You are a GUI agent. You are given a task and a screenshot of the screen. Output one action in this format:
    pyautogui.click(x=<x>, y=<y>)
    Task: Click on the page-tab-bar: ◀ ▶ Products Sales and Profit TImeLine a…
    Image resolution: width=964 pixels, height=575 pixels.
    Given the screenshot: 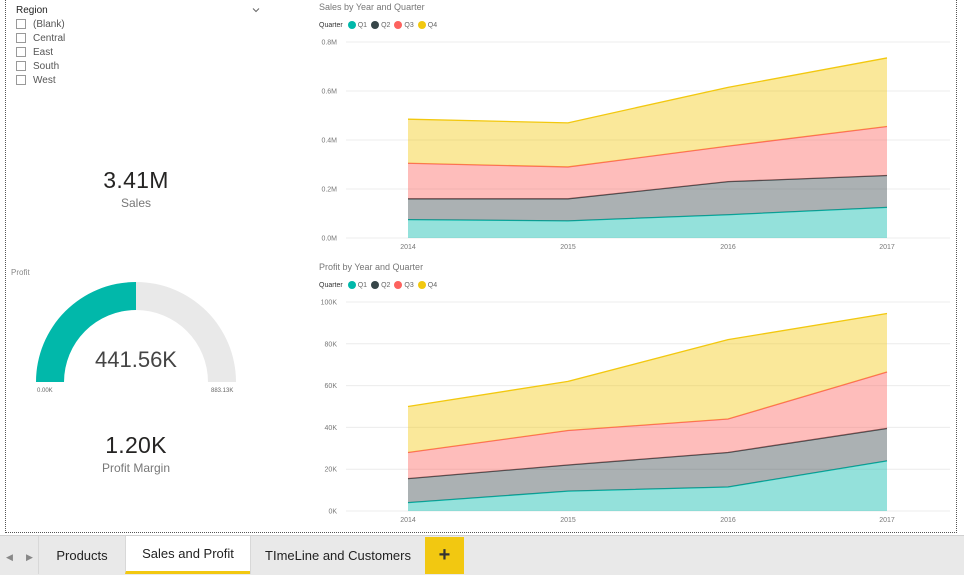 What is the action you would take?
    pyautogui.click(x=482, y=555)
    